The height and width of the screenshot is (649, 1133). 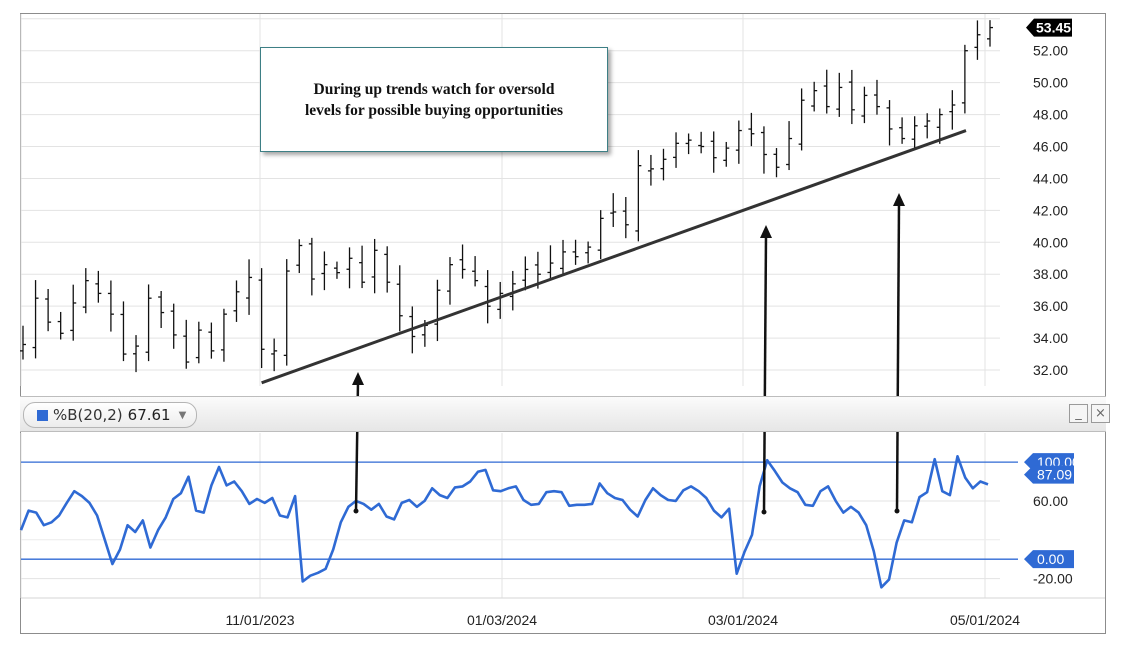 I want to click on chevron-down-icon: ▼, so click(x=182, y=415).